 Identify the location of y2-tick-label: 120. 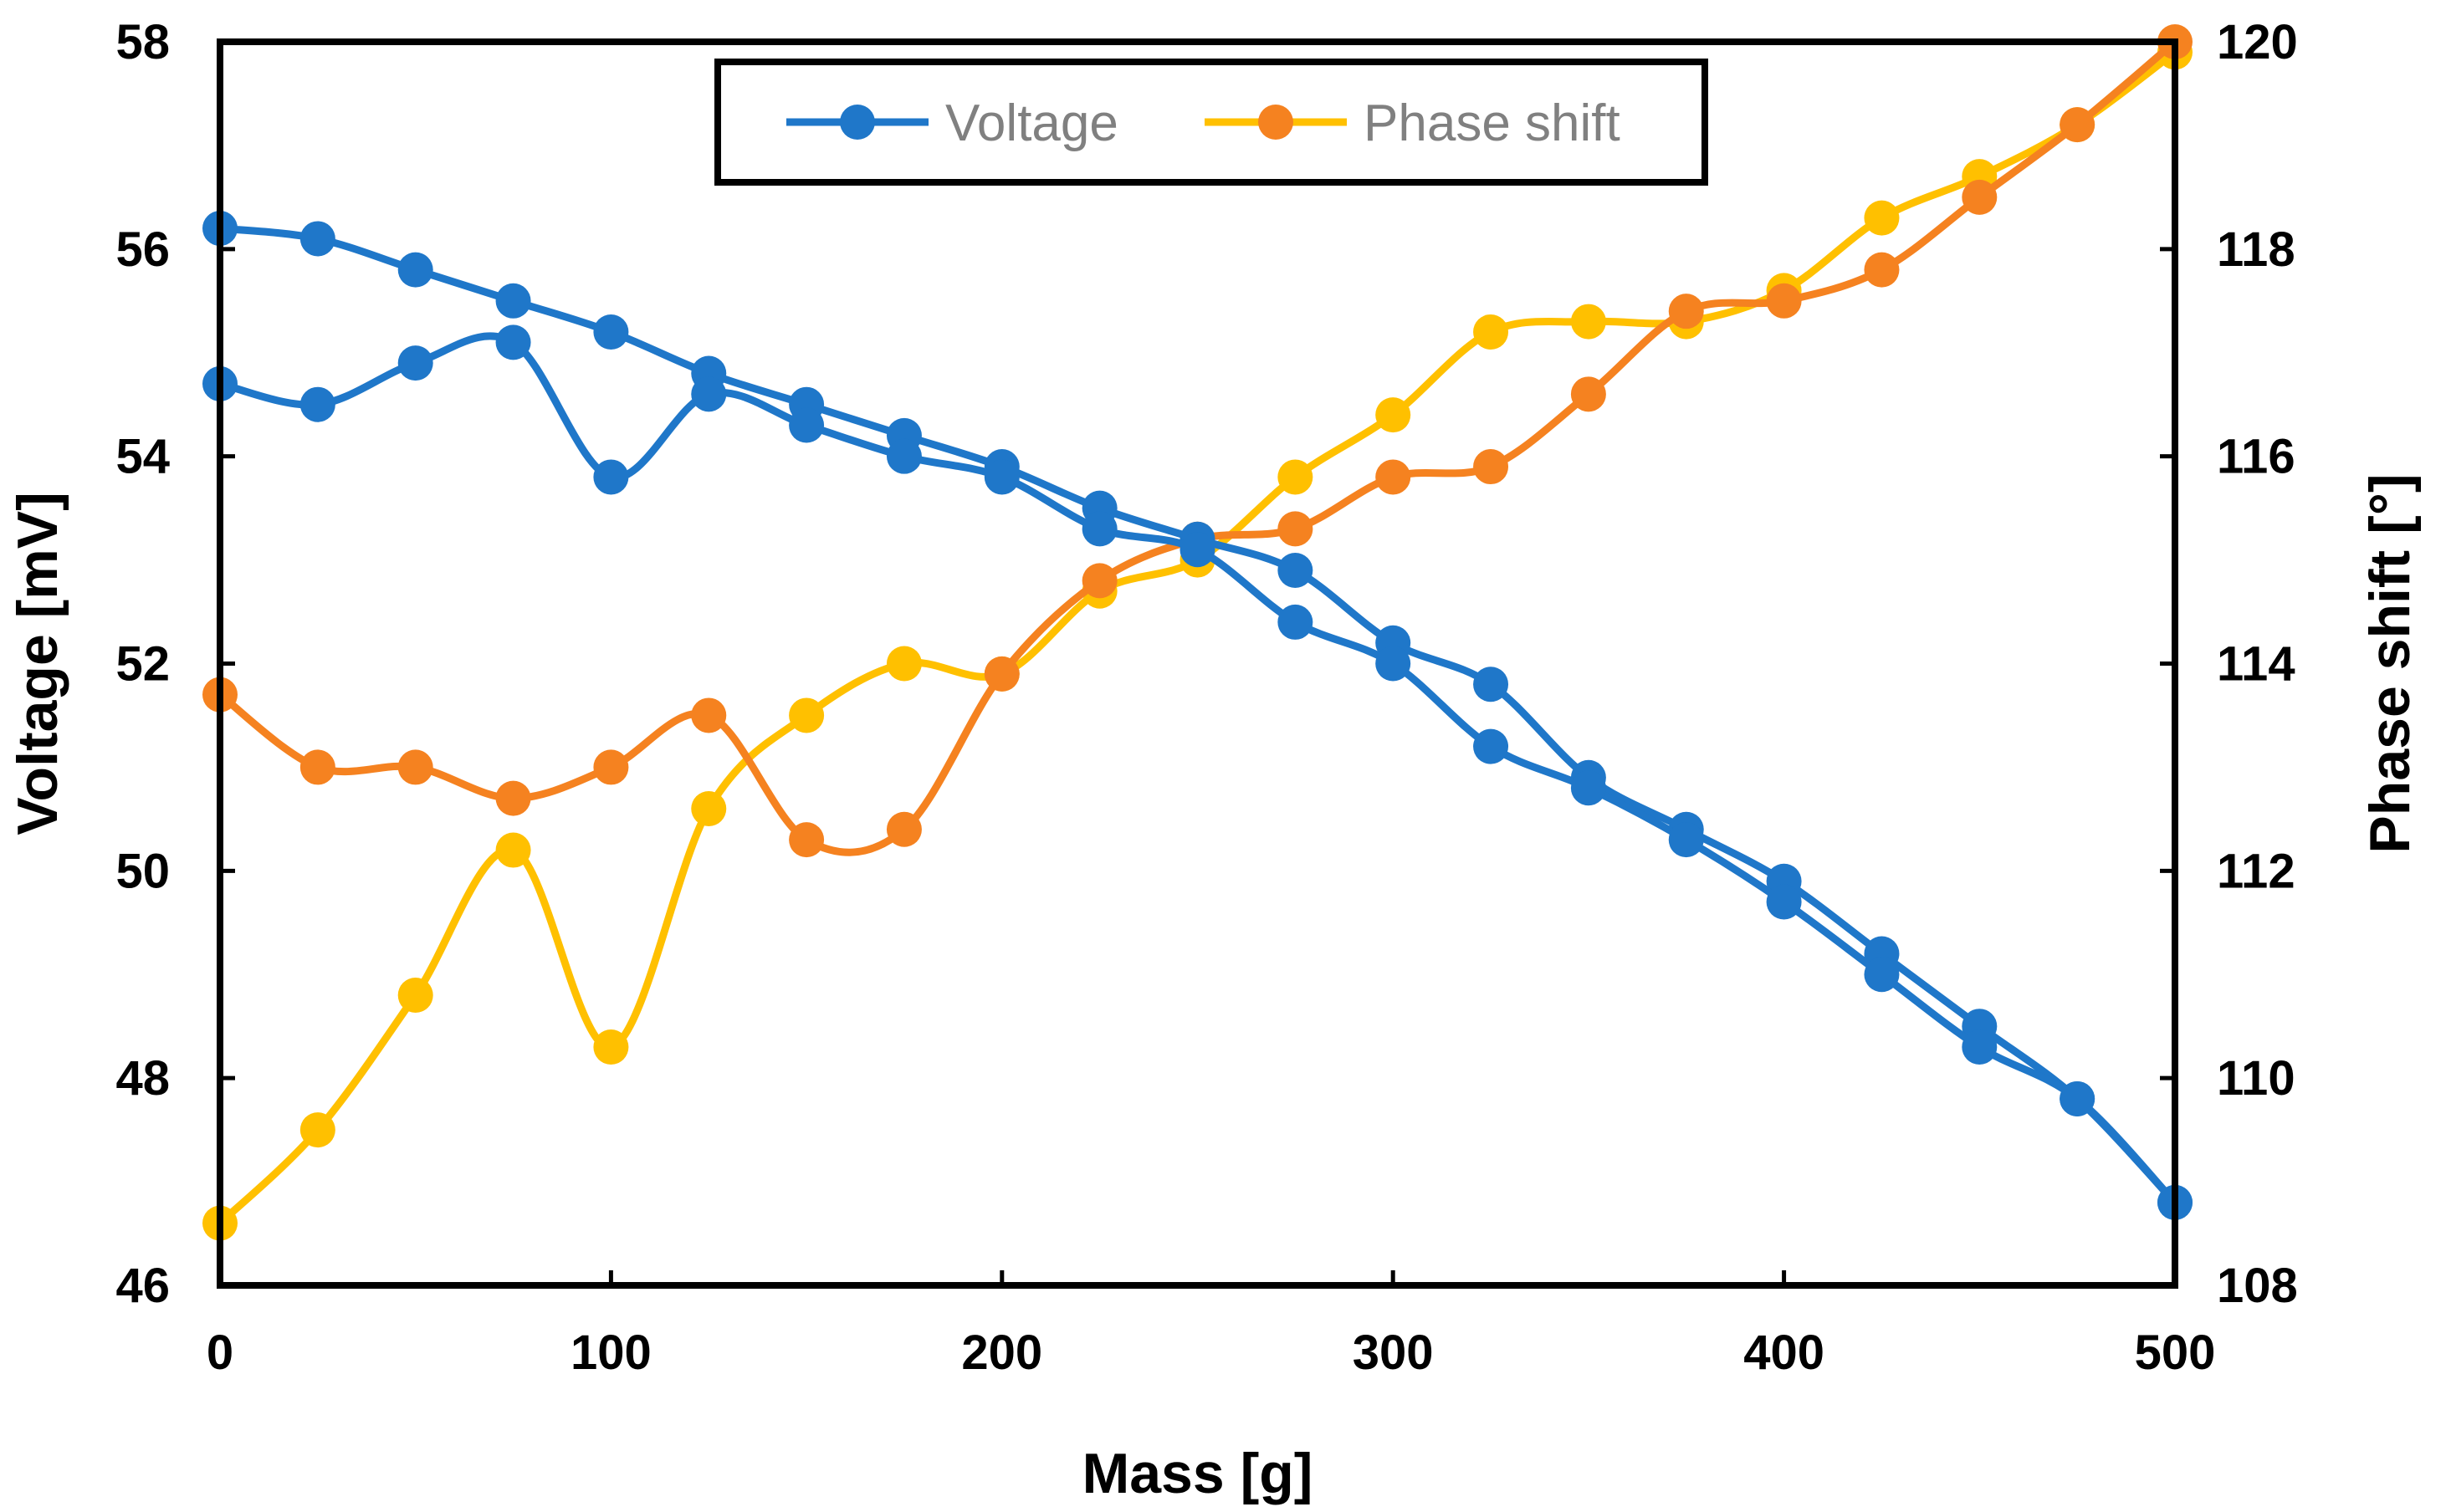
(2257, 42).